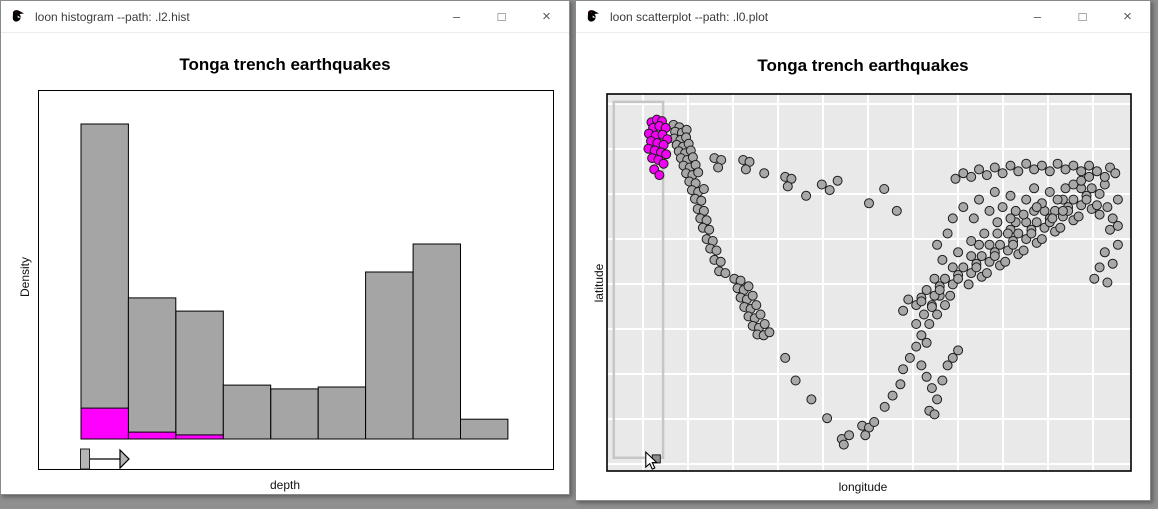  I want to click on histogram-titlebar: loon histogram --path: .l2.hist – □ ×, so click(285, 17).